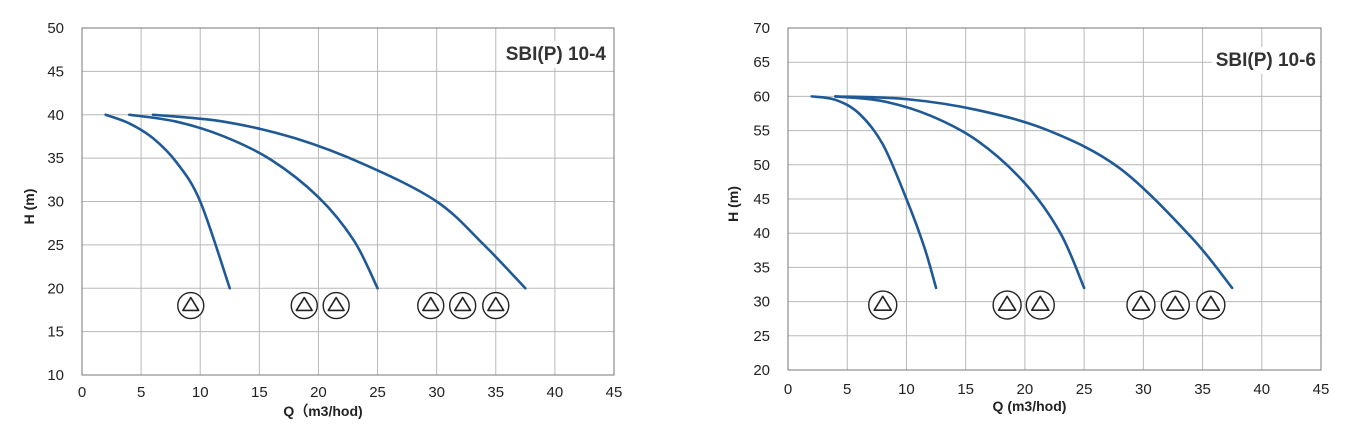 This screenshot has width=1371, height=442. What do you see at coordinates (55, 375) in the screenshot?
I see `y-tick-label: 10` at bounding box center [55, 375].